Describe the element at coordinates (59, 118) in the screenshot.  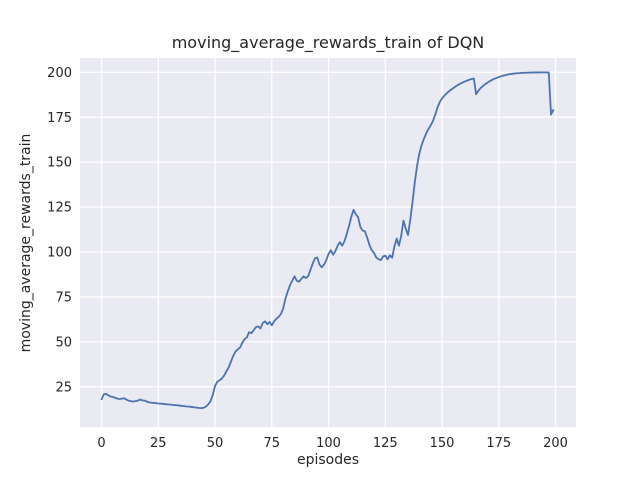
I see `y-tick-label: 175` at that location.